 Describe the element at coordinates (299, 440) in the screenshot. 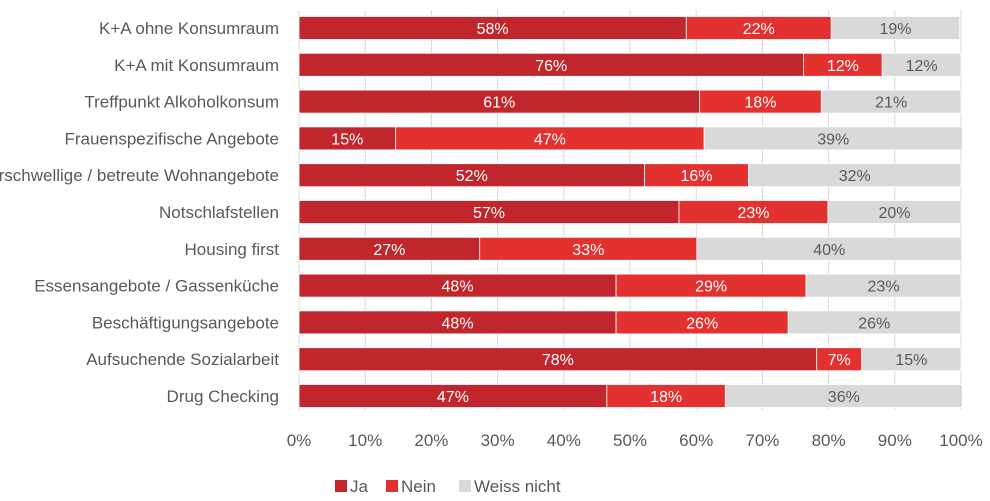

I see `x-tick-label: 0%` at that location.